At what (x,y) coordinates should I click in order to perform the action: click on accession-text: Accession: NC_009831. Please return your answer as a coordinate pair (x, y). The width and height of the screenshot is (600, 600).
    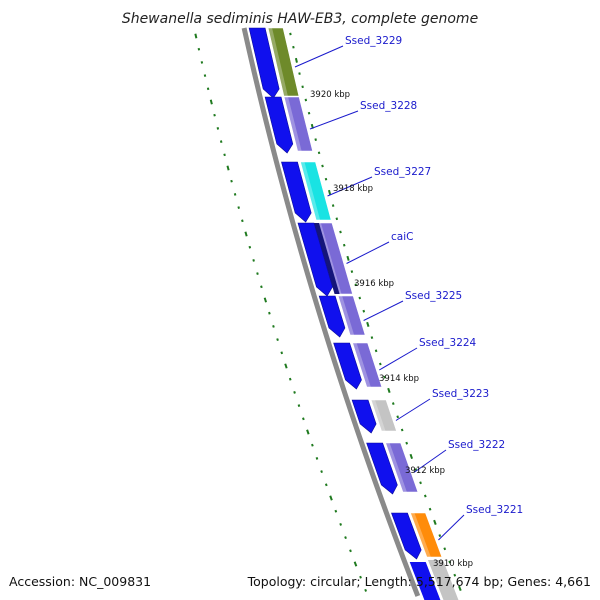
    Looking at the image, I should click on (80, 581).